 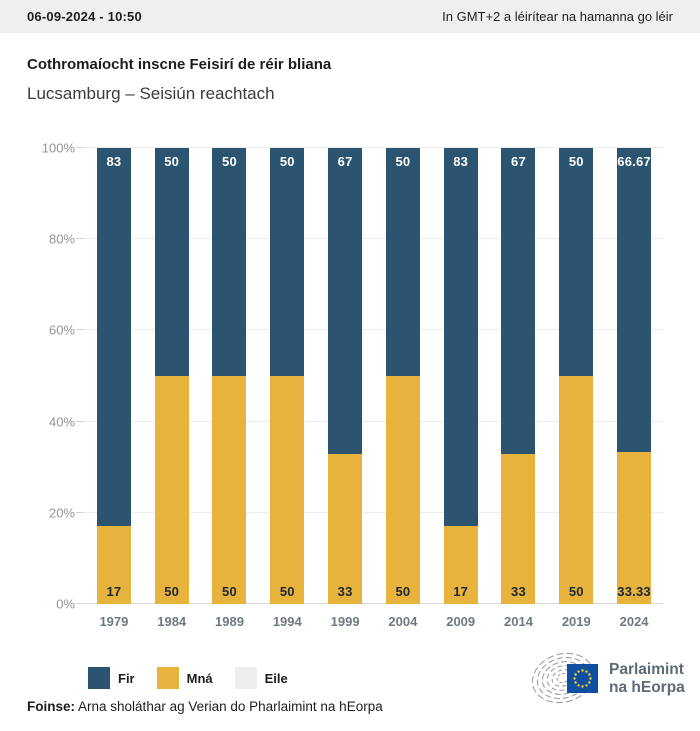 What do you see at coordinates (345, 621) in the screenshot?
I see `x-tick-label: 1999` at bounding box center [345, 621].